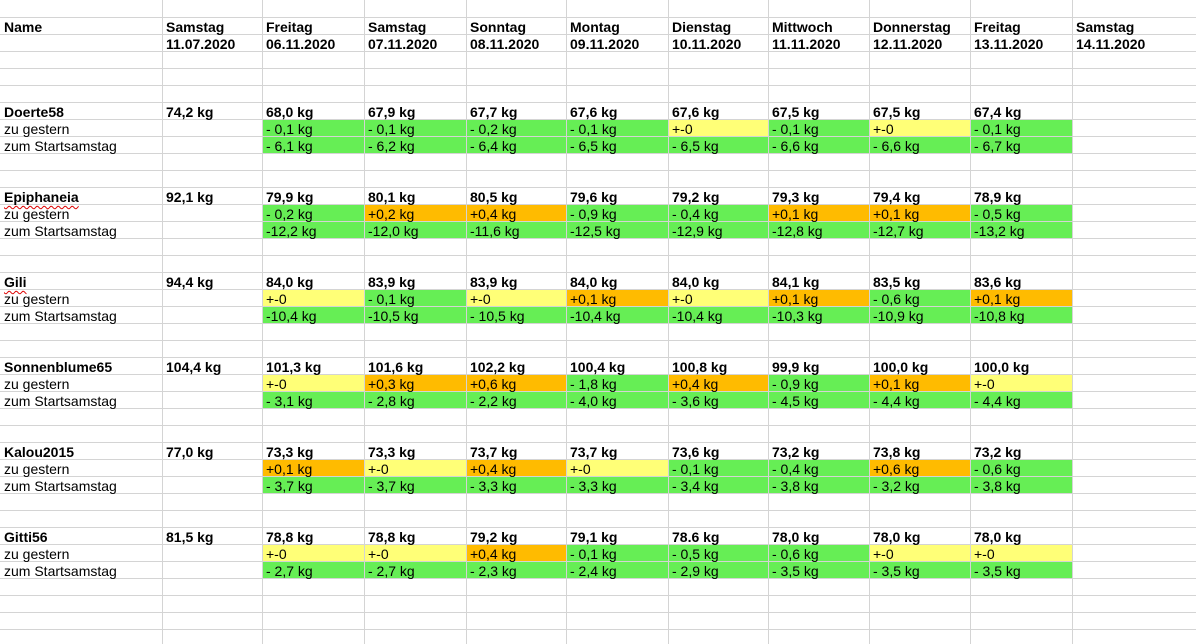 This screenshot has width=1196, height=644. I want to click on diff-start-cell: - 3,4 kg, so click(718, 485).